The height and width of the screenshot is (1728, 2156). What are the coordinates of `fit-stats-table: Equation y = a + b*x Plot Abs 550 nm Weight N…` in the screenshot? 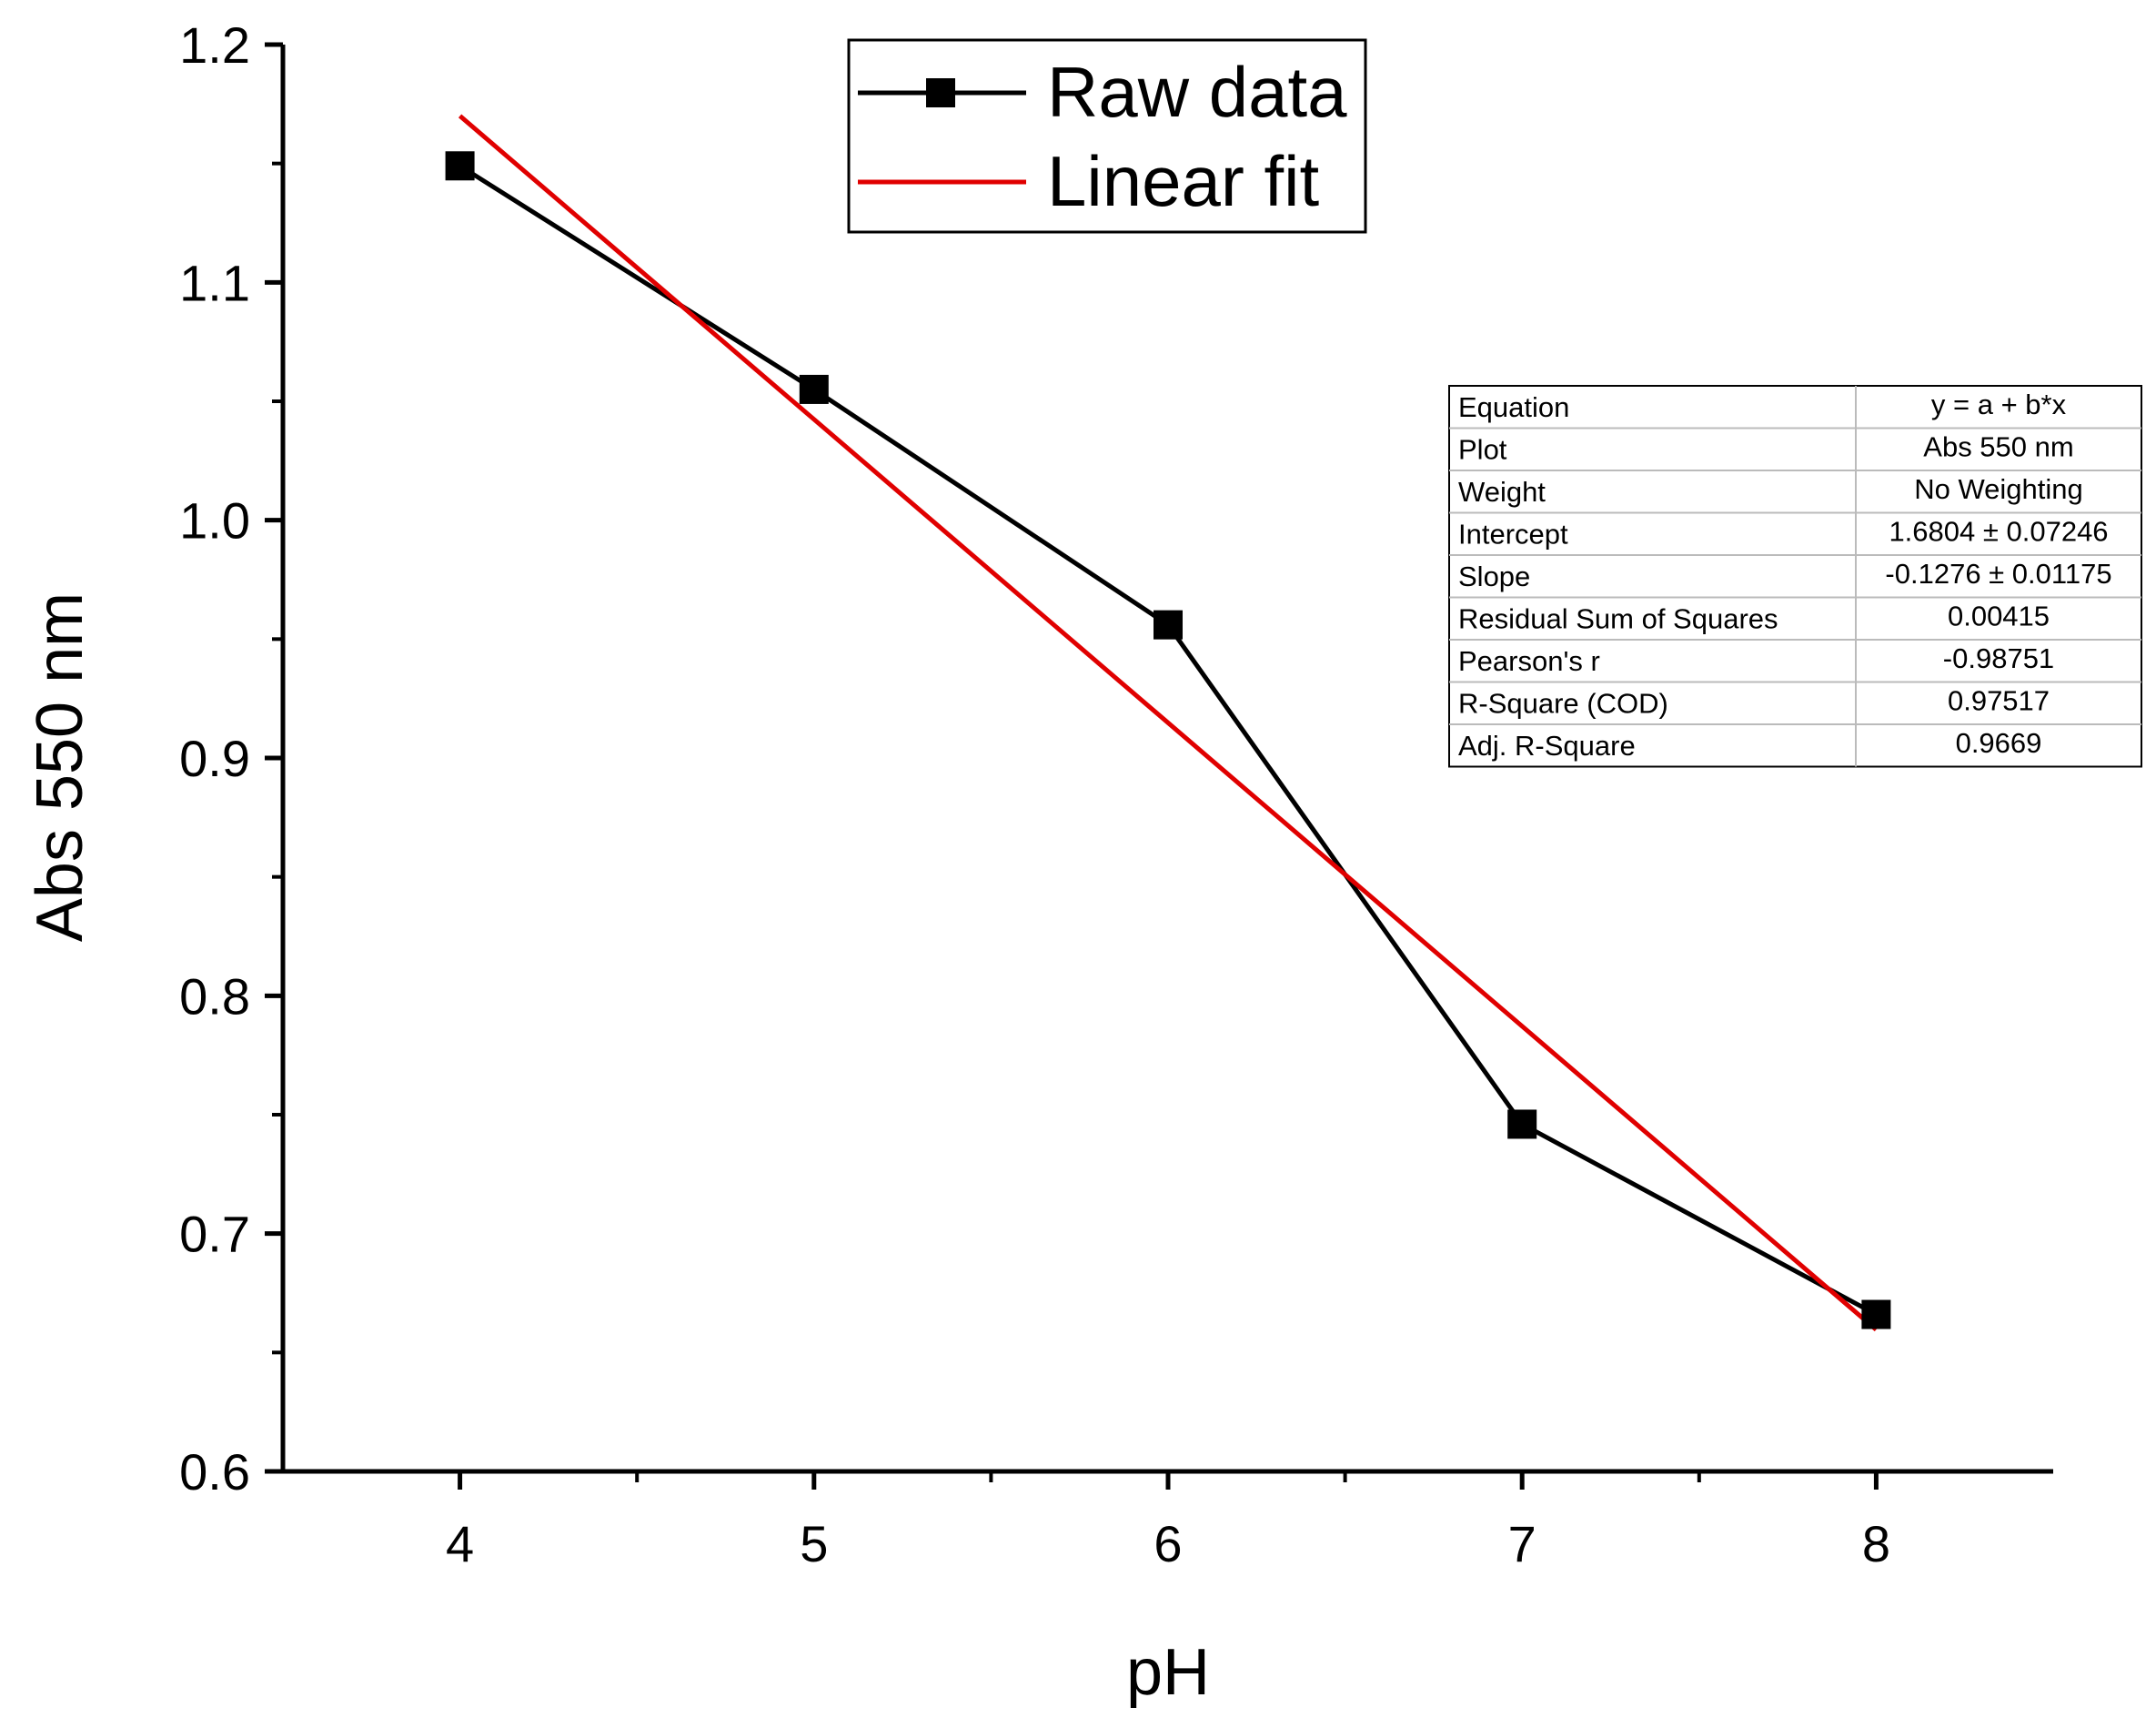 It's located at (1795, 576).